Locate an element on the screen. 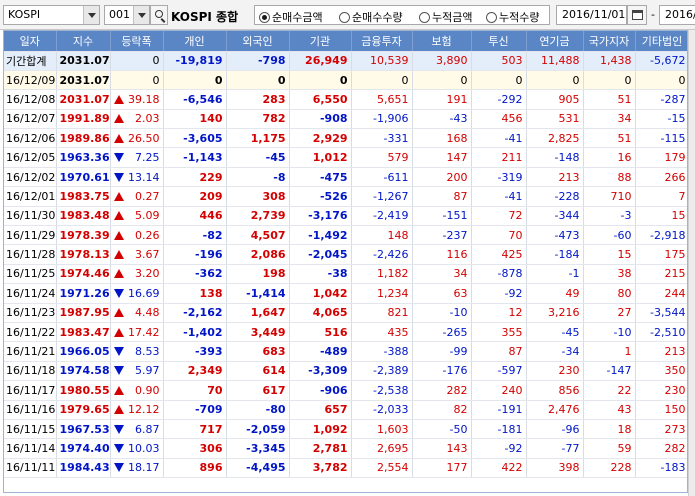 The height and width of the screenshot is (496, 695). value-cell: 2,554 is located at coordinates (382, 468).